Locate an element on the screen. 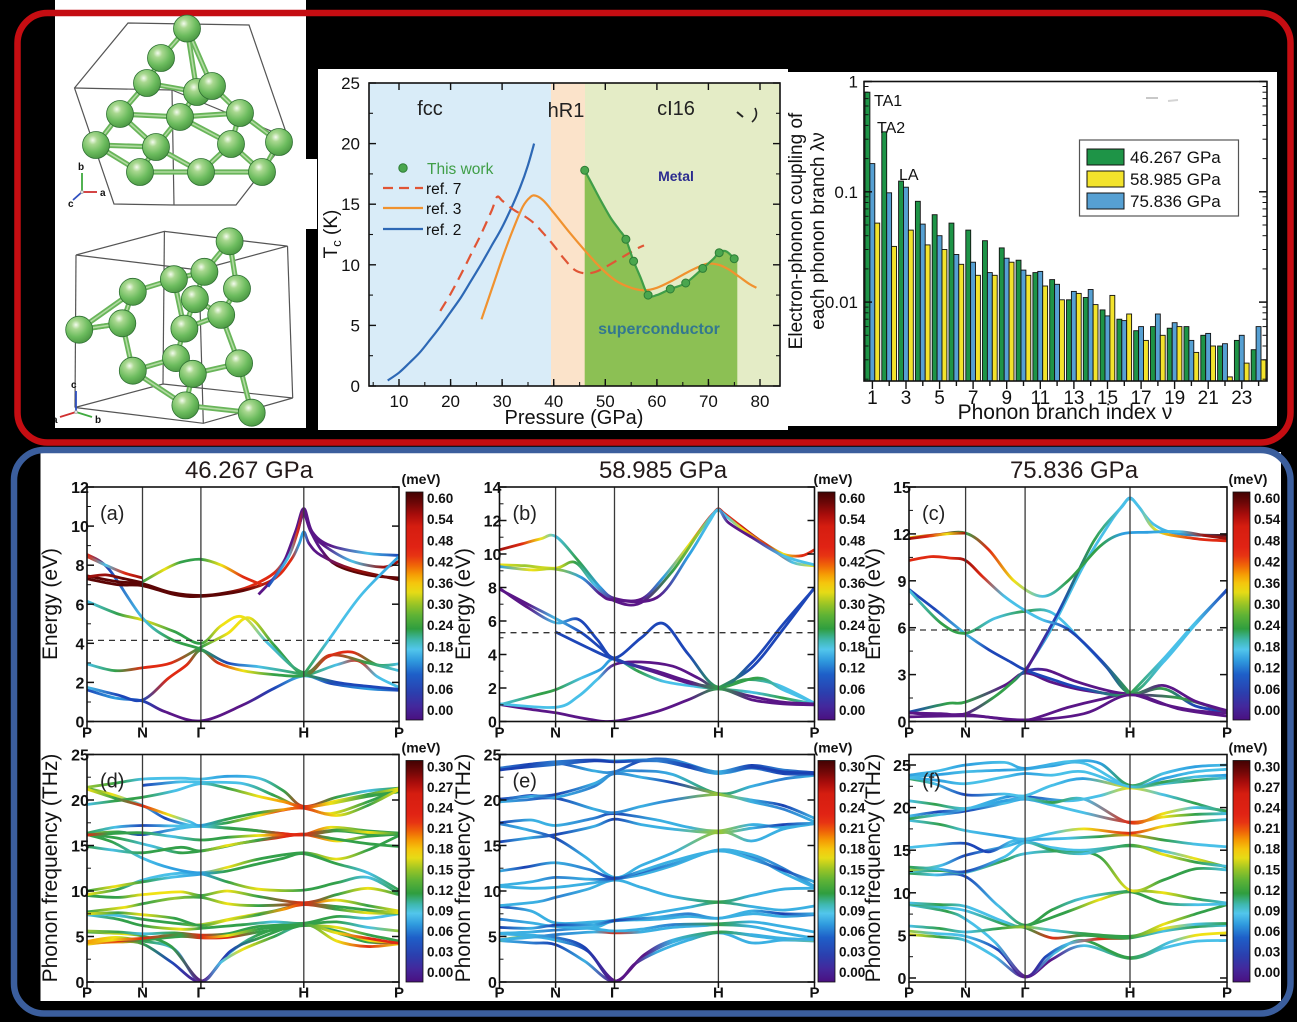  svg-text: This work is located at coordinates (460, 169).